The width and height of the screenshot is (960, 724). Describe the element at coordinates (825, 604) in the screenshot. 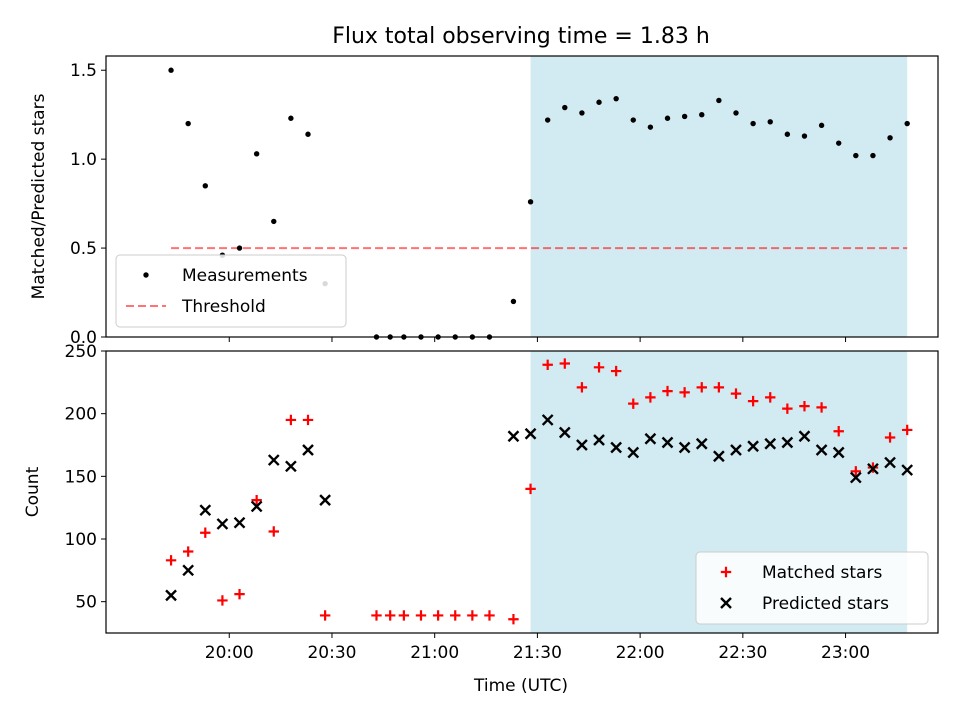

I see `legend-label: Predicted stars` at that location.